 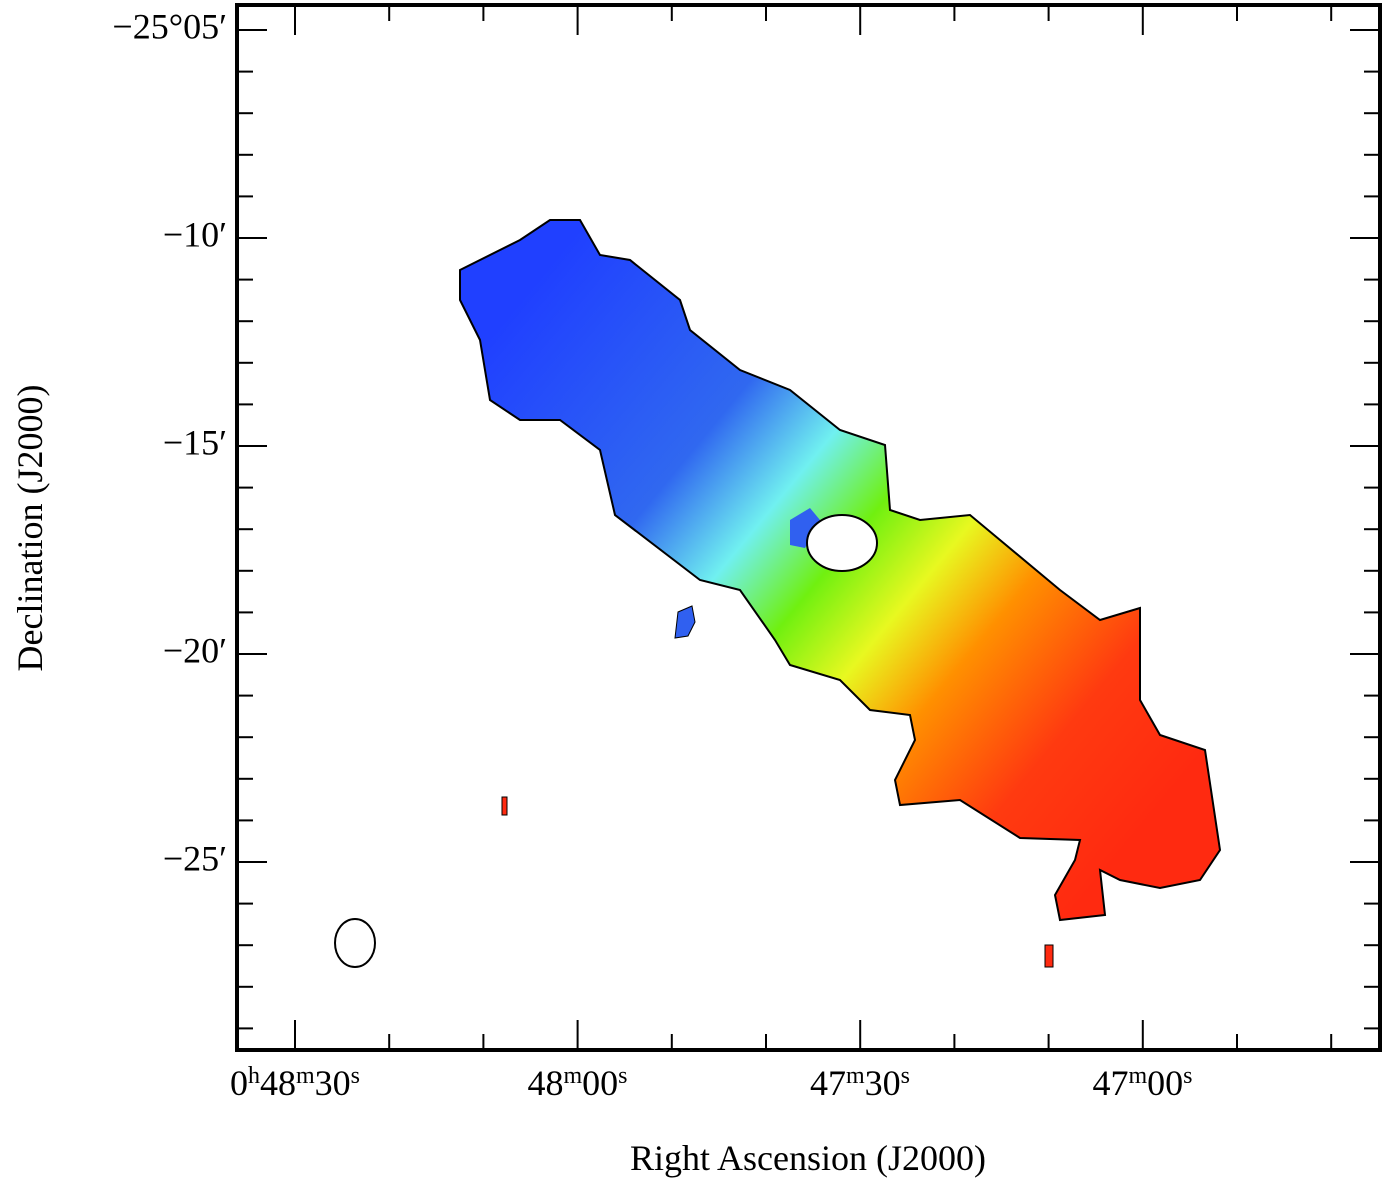 What do you see at coordinates (195, 234) in the screenshot?
I see `y-tick-label: −10′` at bounding box center [195, 234].